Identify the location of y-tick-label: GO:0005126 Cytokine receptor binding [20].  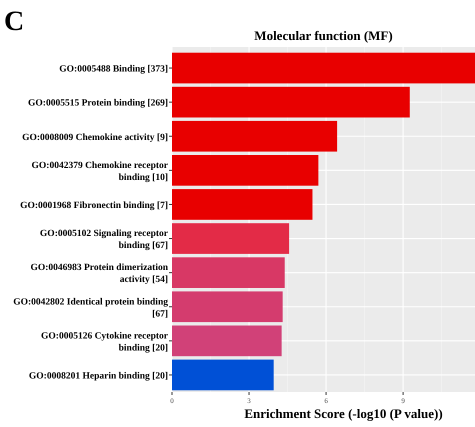
(105, 342).